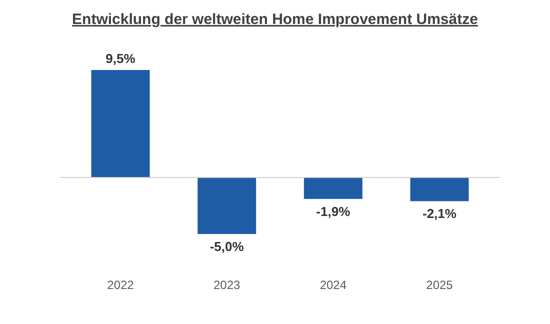 The width and height of the screenshot is (550, 324). I want to click on x-tick-label: 2024, so click(333, 285).